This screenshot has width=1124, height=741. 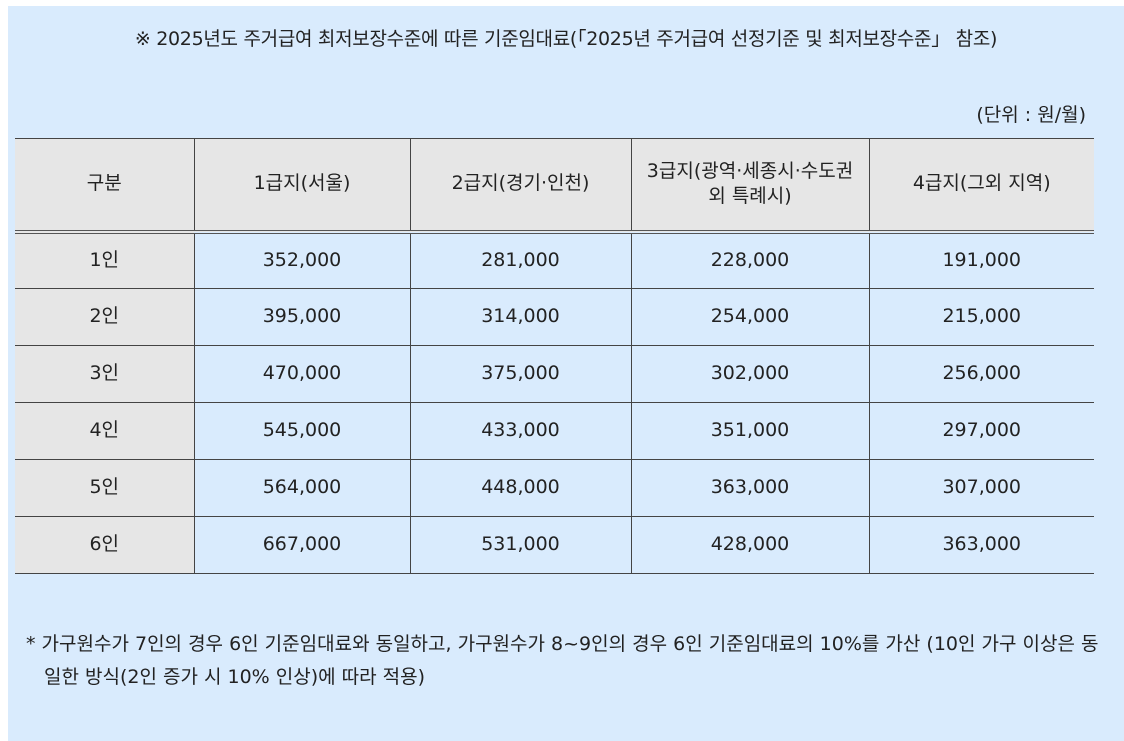 I want to click on unit-label: (단위 : 원/월), so click(x=1031, y=115).